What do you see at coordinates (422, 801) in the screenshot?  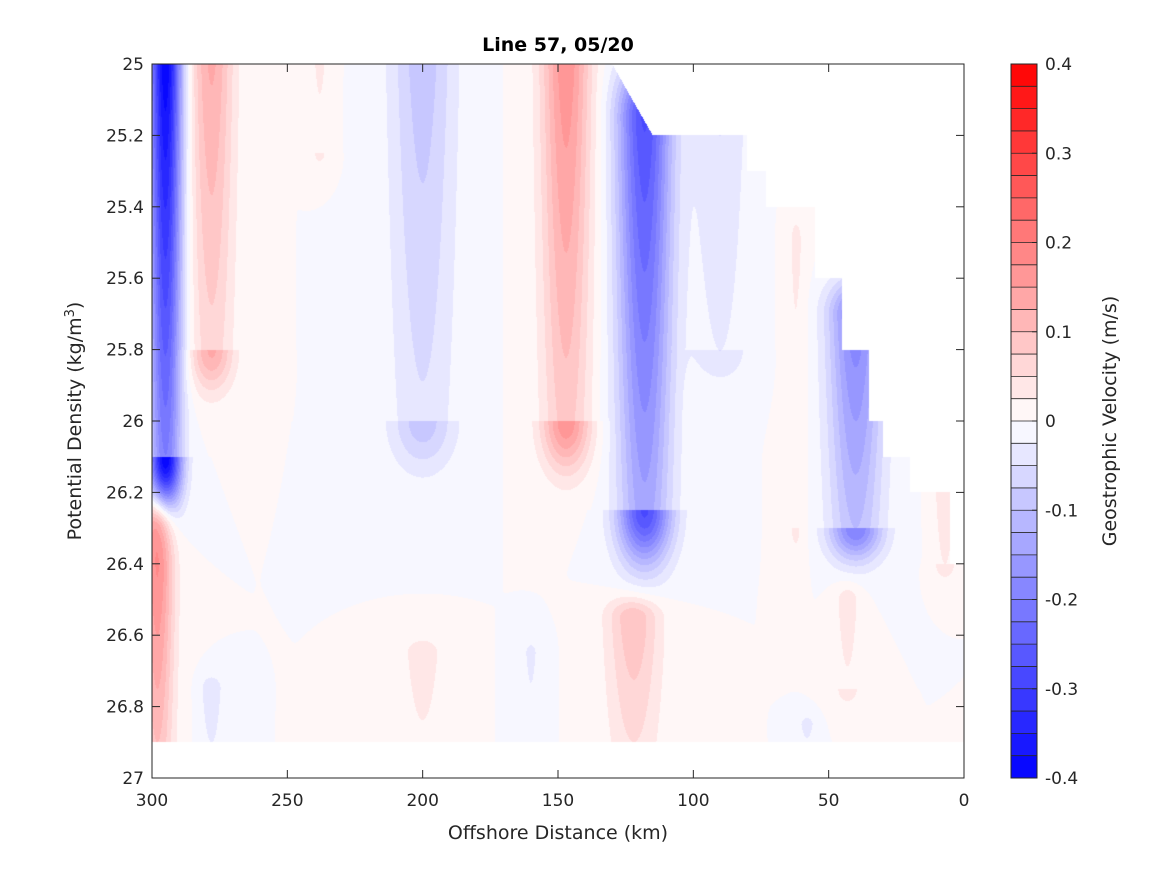 I see `x-tick-label: 200` at bounding box center [422, 801].